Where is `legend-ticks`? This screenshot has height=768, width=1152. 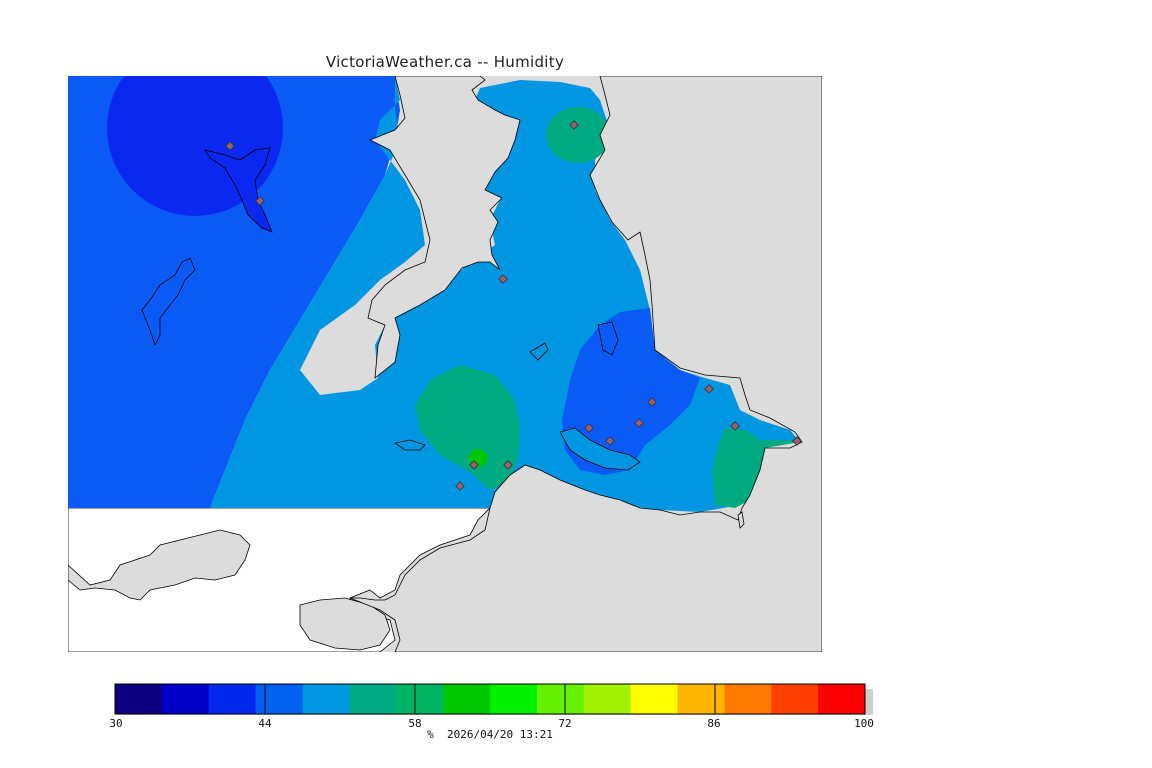
legend-ticks is located at coordinates (490, 699).